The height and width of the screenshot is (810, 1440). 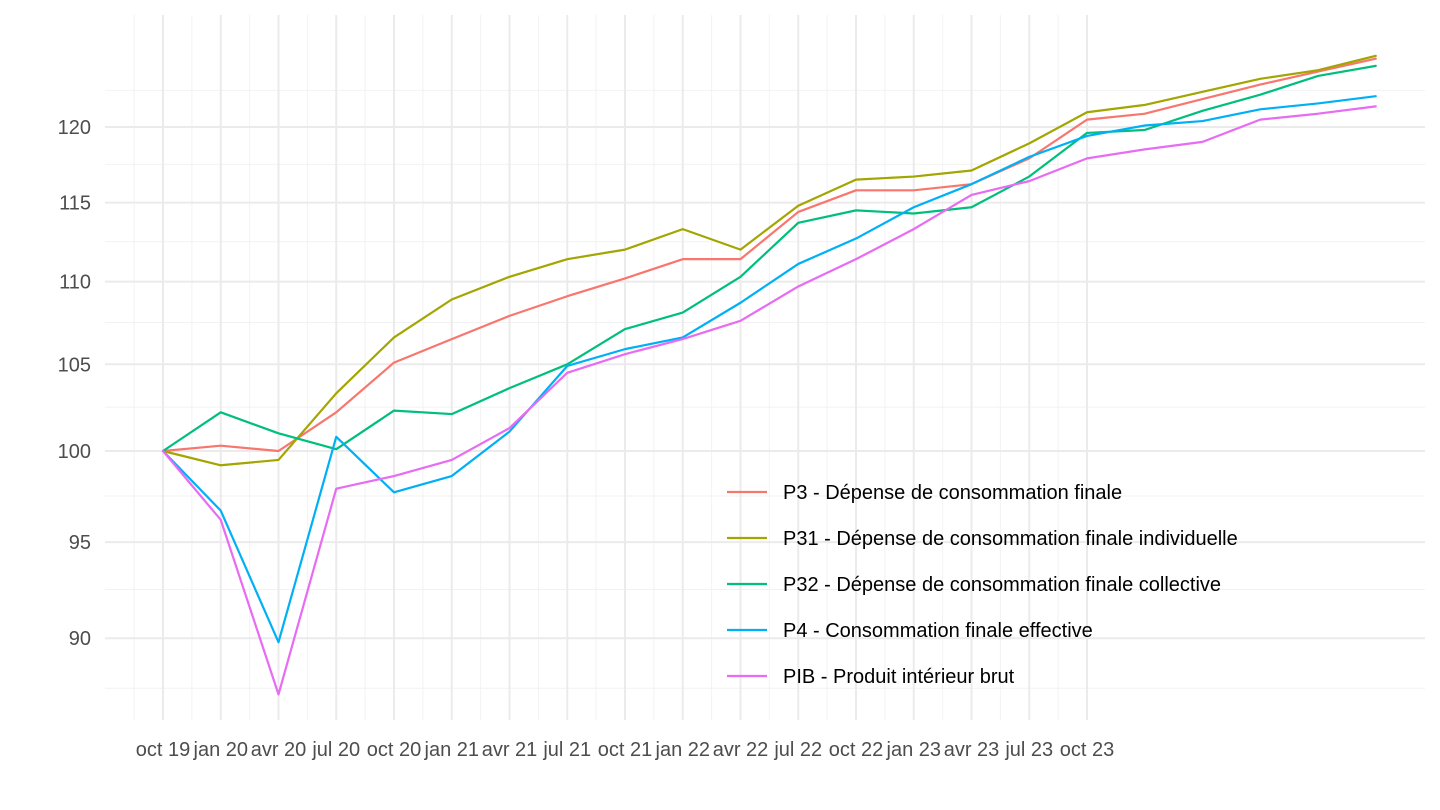 What do you see at coordinates (74, 452) in the screenshot?
I see `y-tick-label-100: 100` at bounding box center [74, 452].